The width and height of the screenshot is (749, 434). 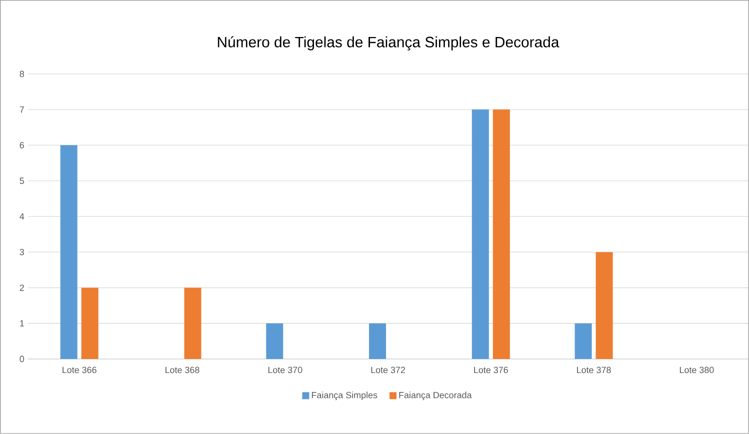 What do you see at coordinates (22, 287) in the screenshot?
I see `y-tick-label: 2` at bounding box center [22, 287].